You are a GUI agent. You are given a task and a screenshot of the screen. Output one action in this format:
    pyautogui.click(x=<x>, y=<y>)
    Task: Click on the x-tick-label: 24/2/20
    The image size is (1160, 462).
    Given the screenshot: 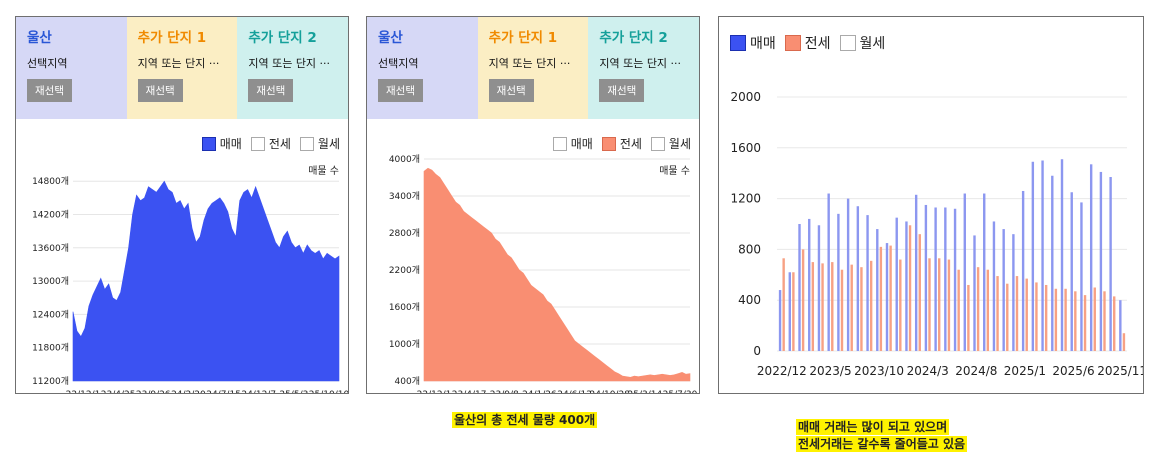 What is the action you would take?
    pyautogui.click(x=188, y=392)
    